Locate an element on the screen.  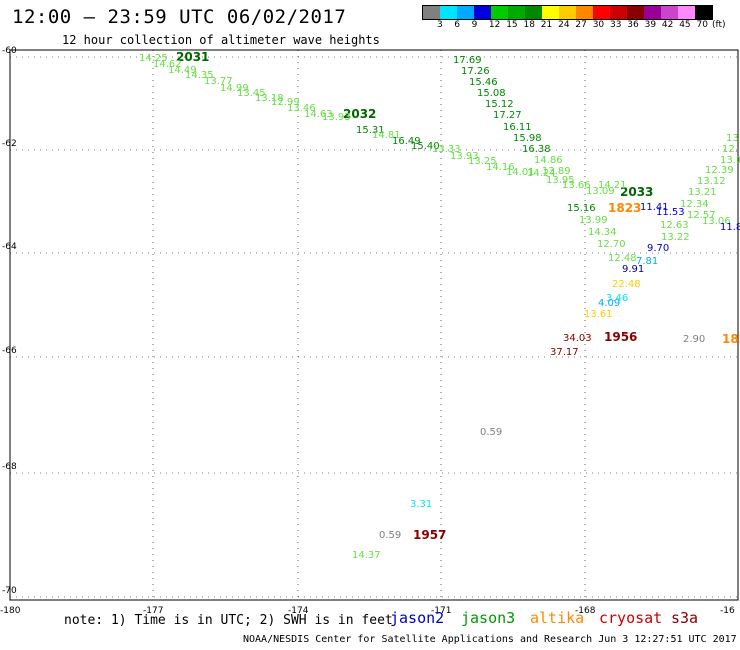
wave-height-label: 14.63 is located at coordinates (318, 114).